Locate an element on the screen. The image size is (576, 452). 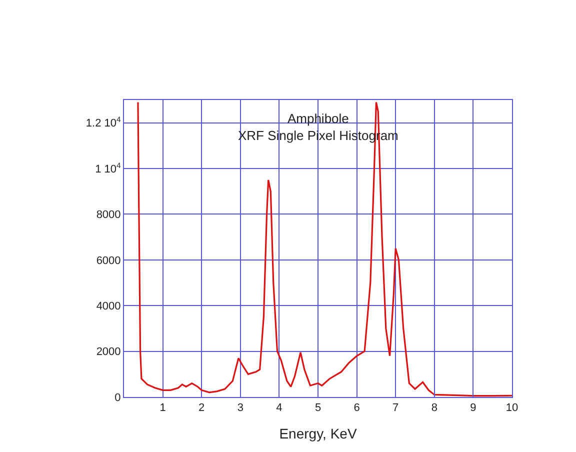
x-tick-label: 1 is located at coordinates (163, 408).